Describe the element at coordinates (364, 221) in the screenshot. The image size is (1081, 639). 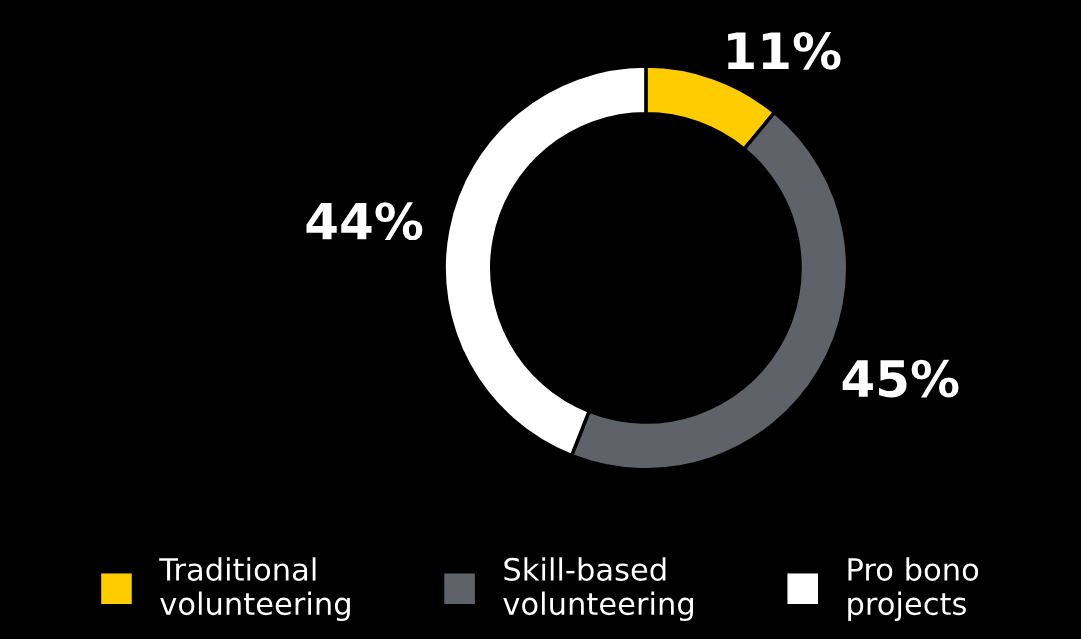
I see `data-label: 44%` at that location.